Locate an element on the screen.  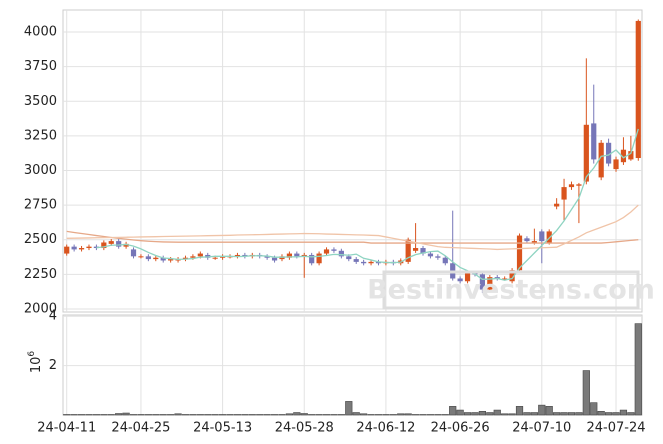
x-tick-label: 24-07-10 is located at coordinates (541, 428).